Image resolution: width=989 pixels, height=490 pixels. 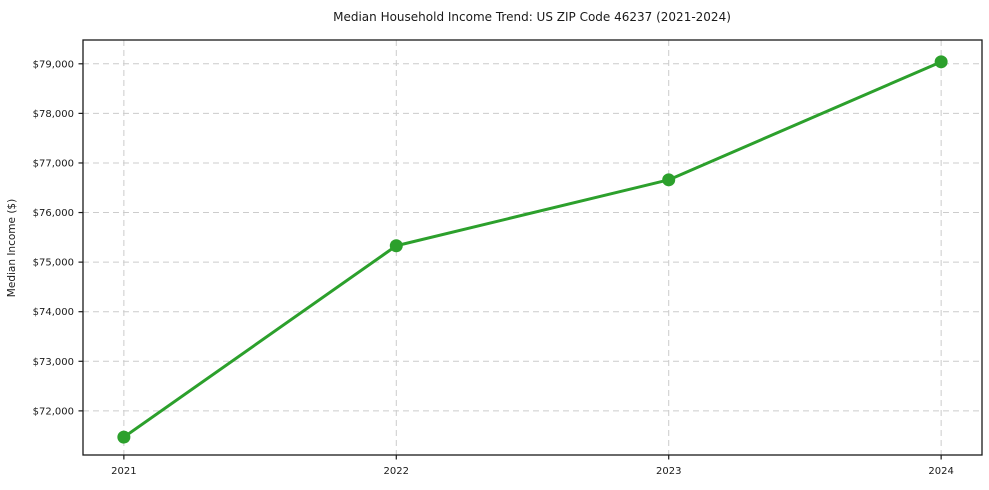 I want to click on x-tick-label: 2023, so click(x=668, y=471).